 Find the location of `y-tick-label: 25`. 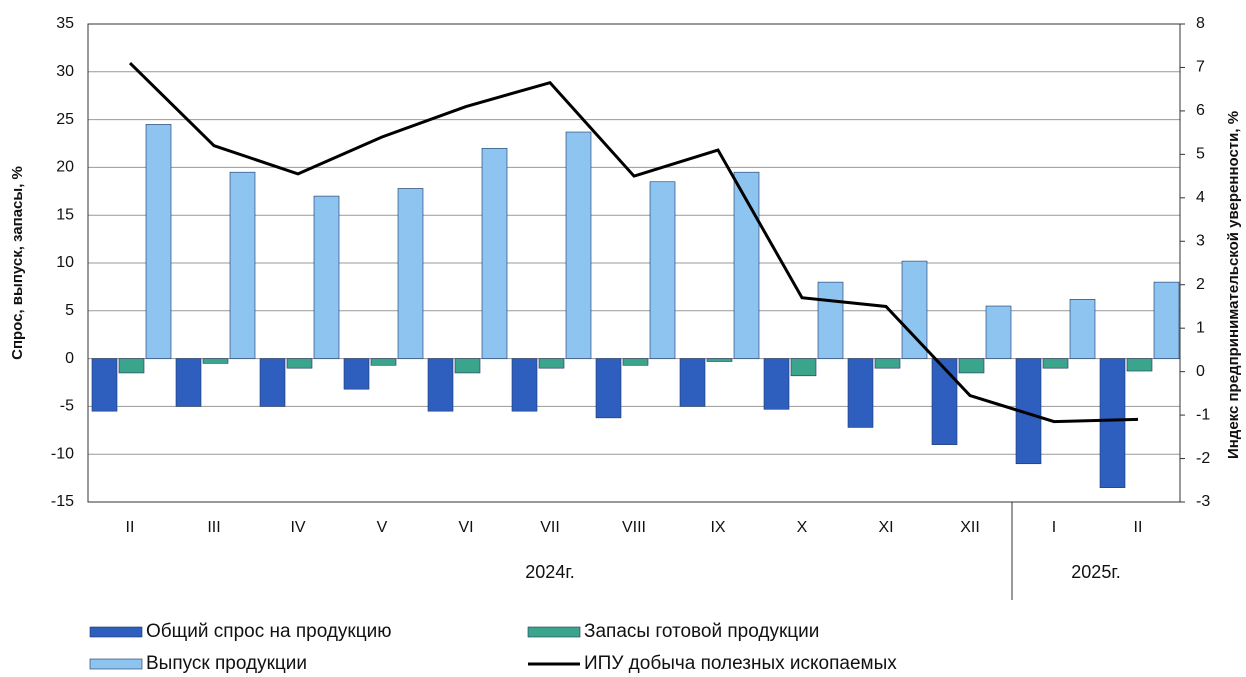

y-tick-label: 25 is located at coordinates (65, 119).